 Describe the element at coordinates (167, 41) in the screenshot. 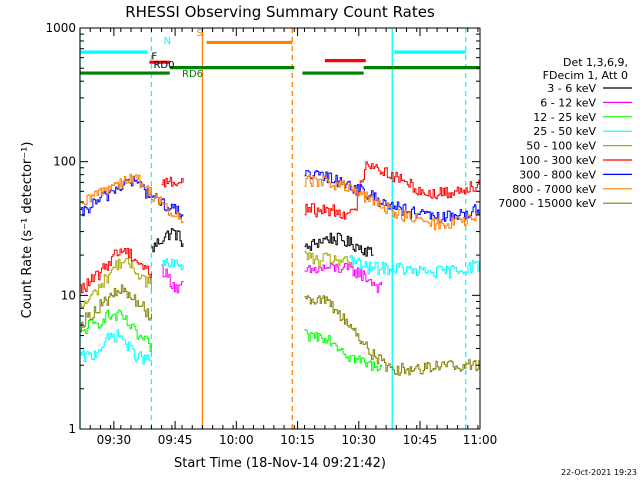

I see `flag-annotation: N` at that location.